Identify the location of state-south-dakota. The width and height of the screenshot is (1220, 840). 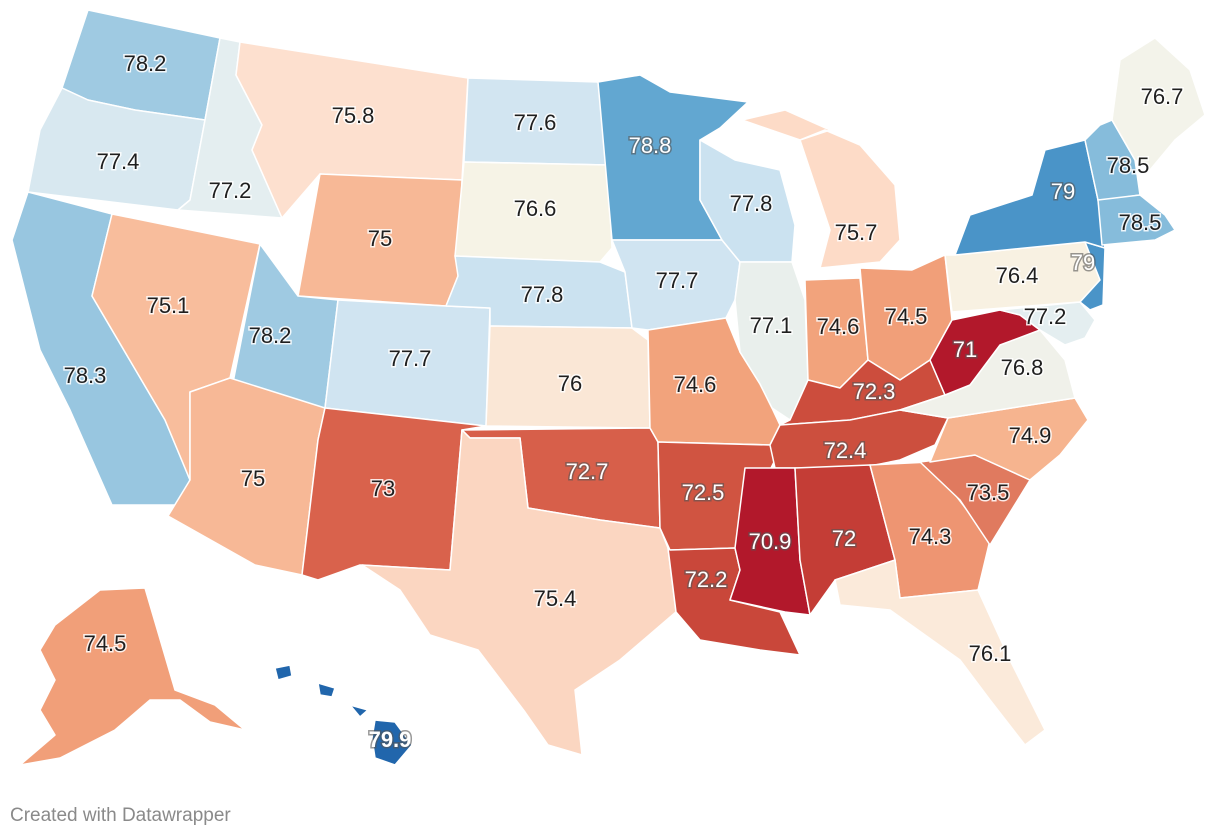
(533, 212).